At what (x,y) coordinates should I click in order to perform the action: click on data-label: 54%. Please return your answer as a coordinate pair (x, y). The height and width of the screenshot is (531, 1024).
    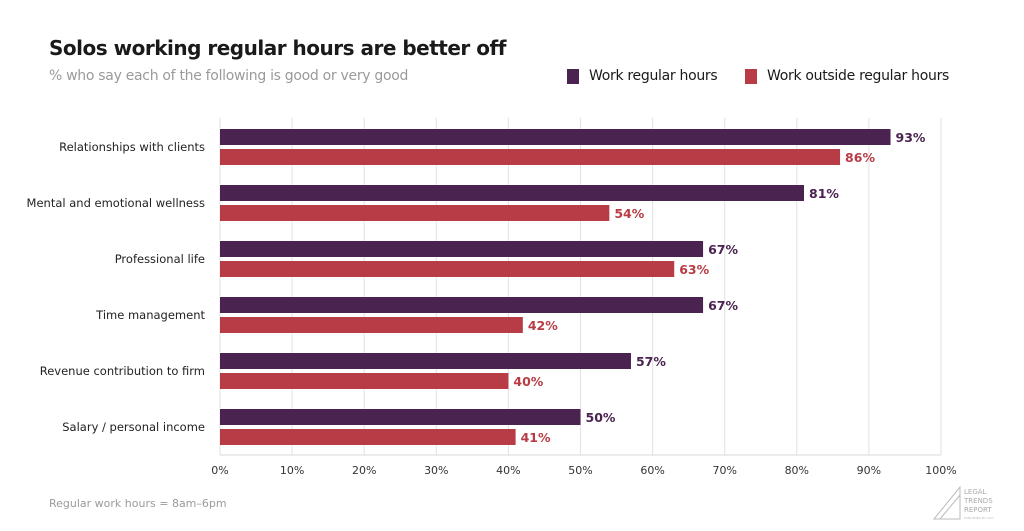
    Looking at the image, I should click on (629, 213).